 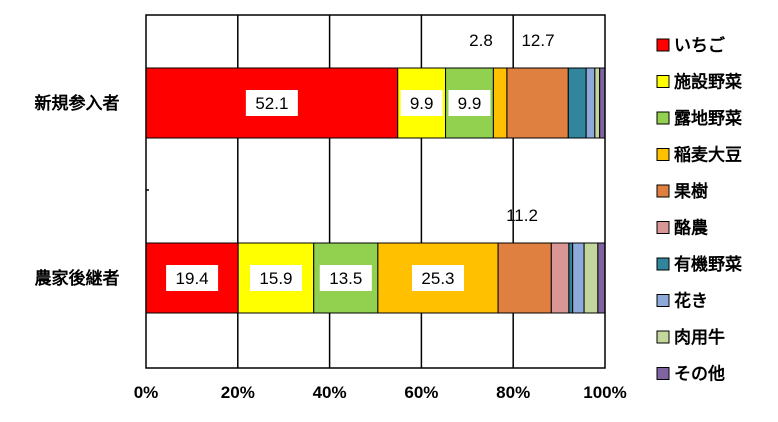 I want to click on data-label: 19.4, so click(x=192, y=278).